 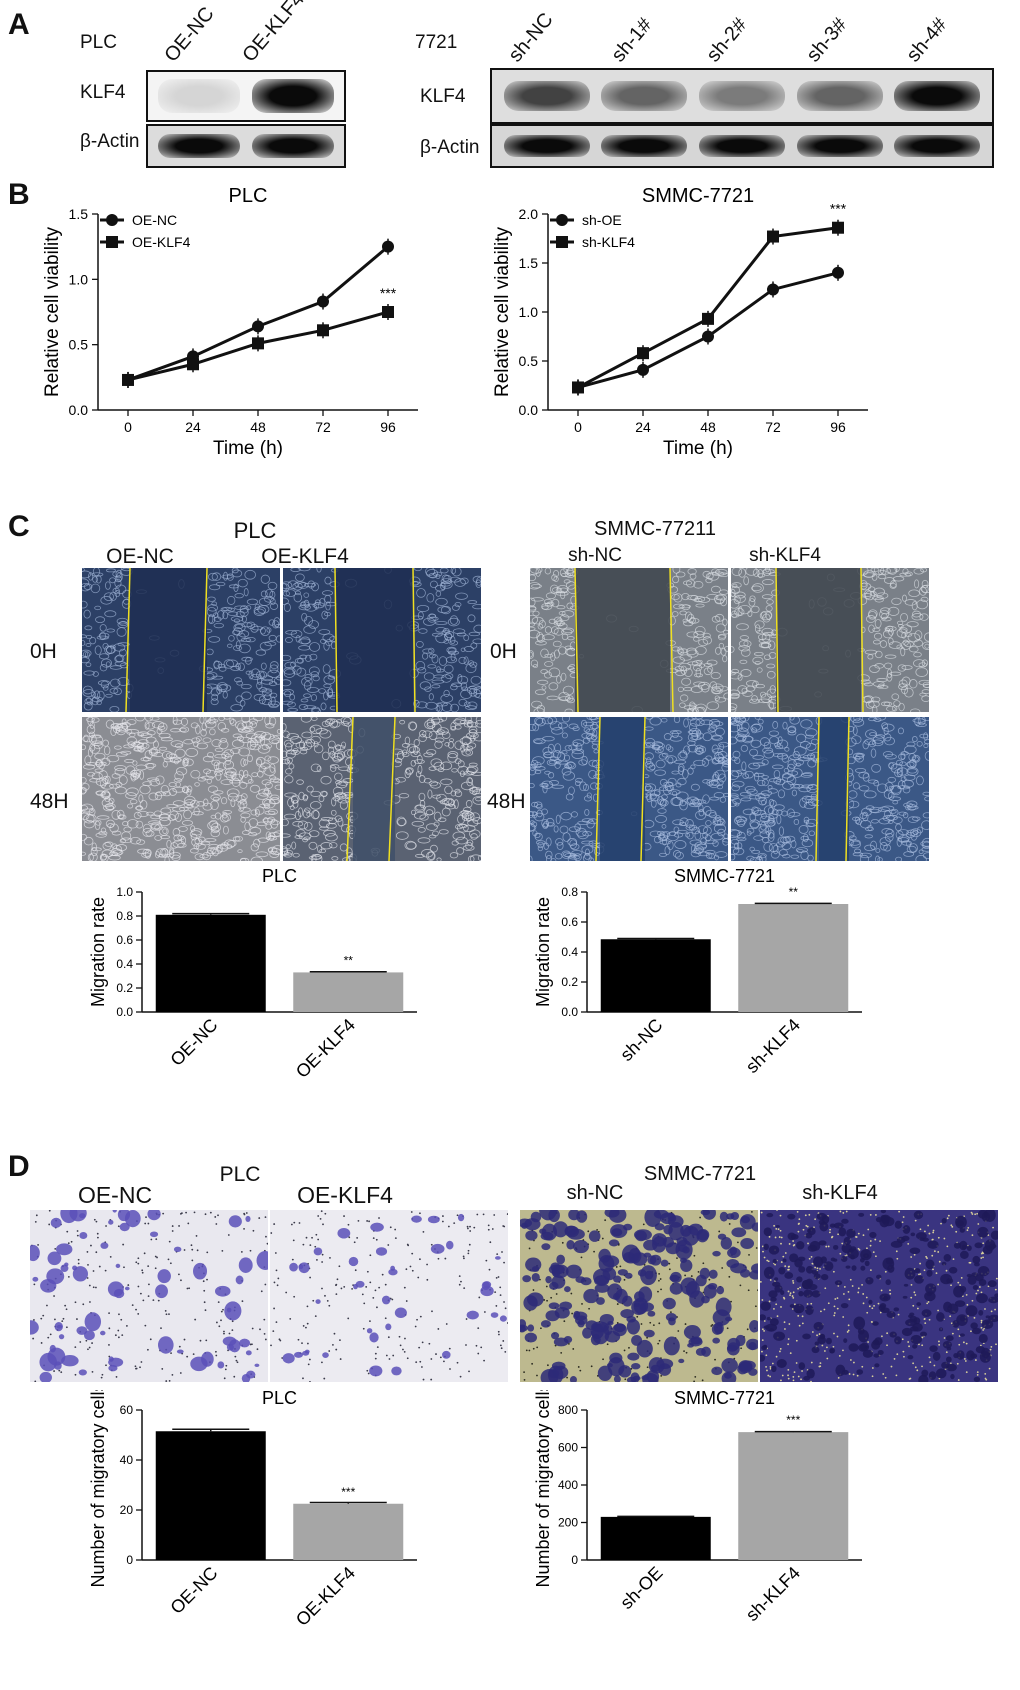 What do you see at coordinates (777, 640) in the screenshot?
I see `wound-edge-left` at bounding box center [777, 640].